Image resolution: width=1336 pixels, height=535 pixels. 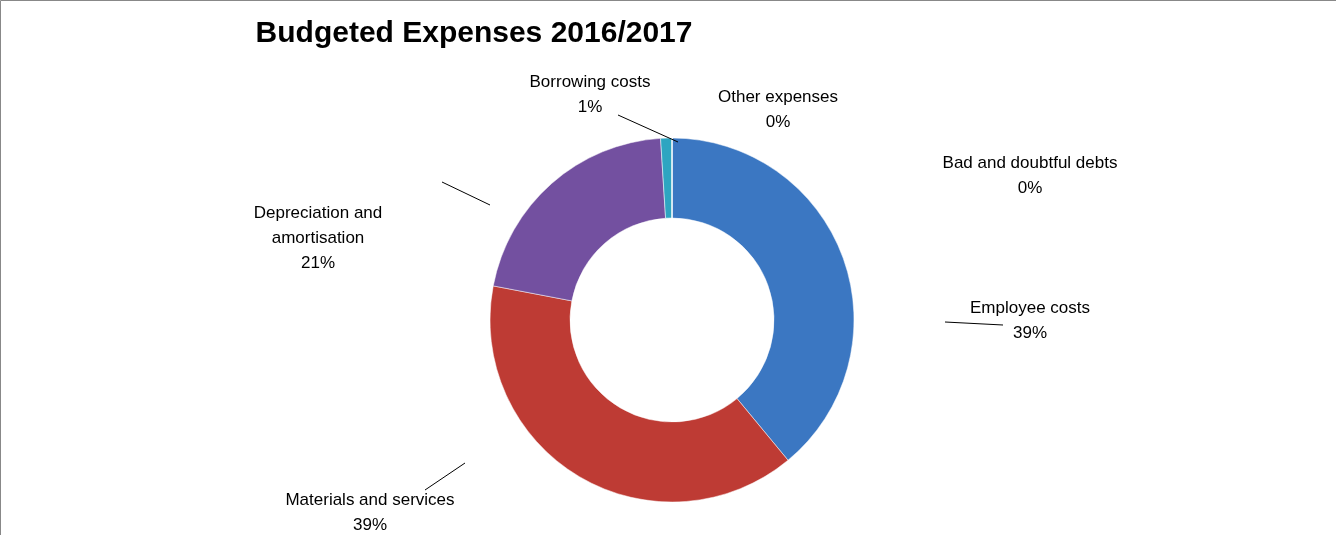 What do you see at coordinates (474, 31) in the screenshot?
I see `chart-title: Budgeted Expenses 2016/2017` at bounding box center [474, 31].